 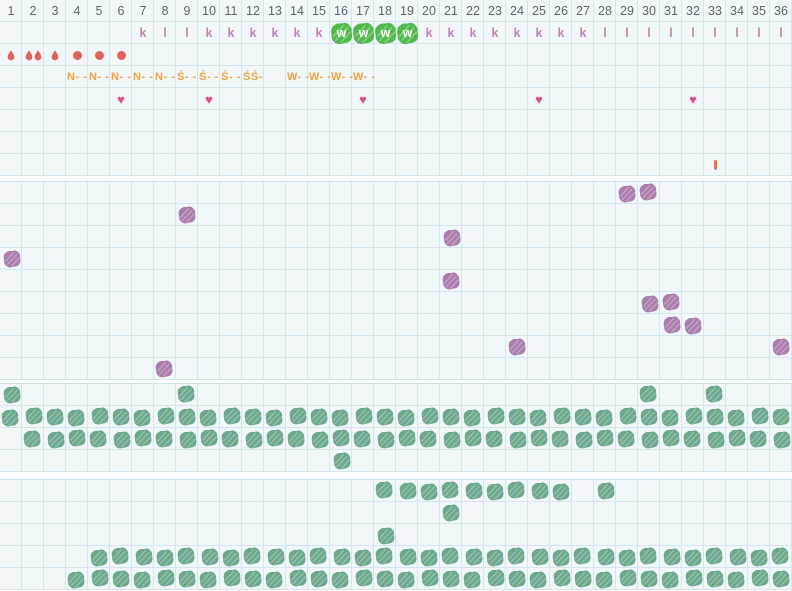 I want to click on day-number: 2, so click(x=33, y=11).